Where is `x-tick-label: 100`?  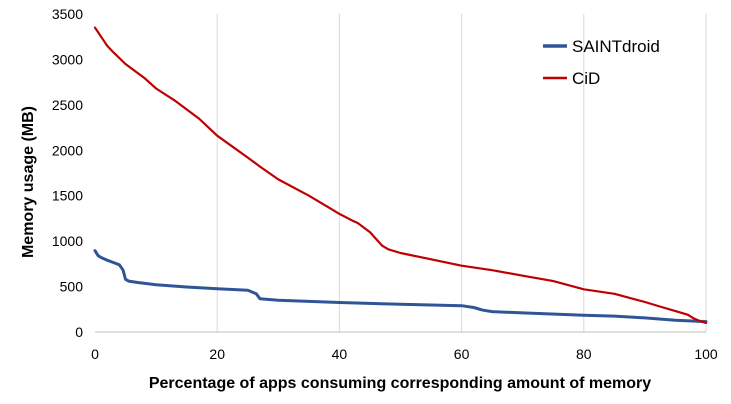 x-tick-label: 100 is located at coordinates (706, 354).